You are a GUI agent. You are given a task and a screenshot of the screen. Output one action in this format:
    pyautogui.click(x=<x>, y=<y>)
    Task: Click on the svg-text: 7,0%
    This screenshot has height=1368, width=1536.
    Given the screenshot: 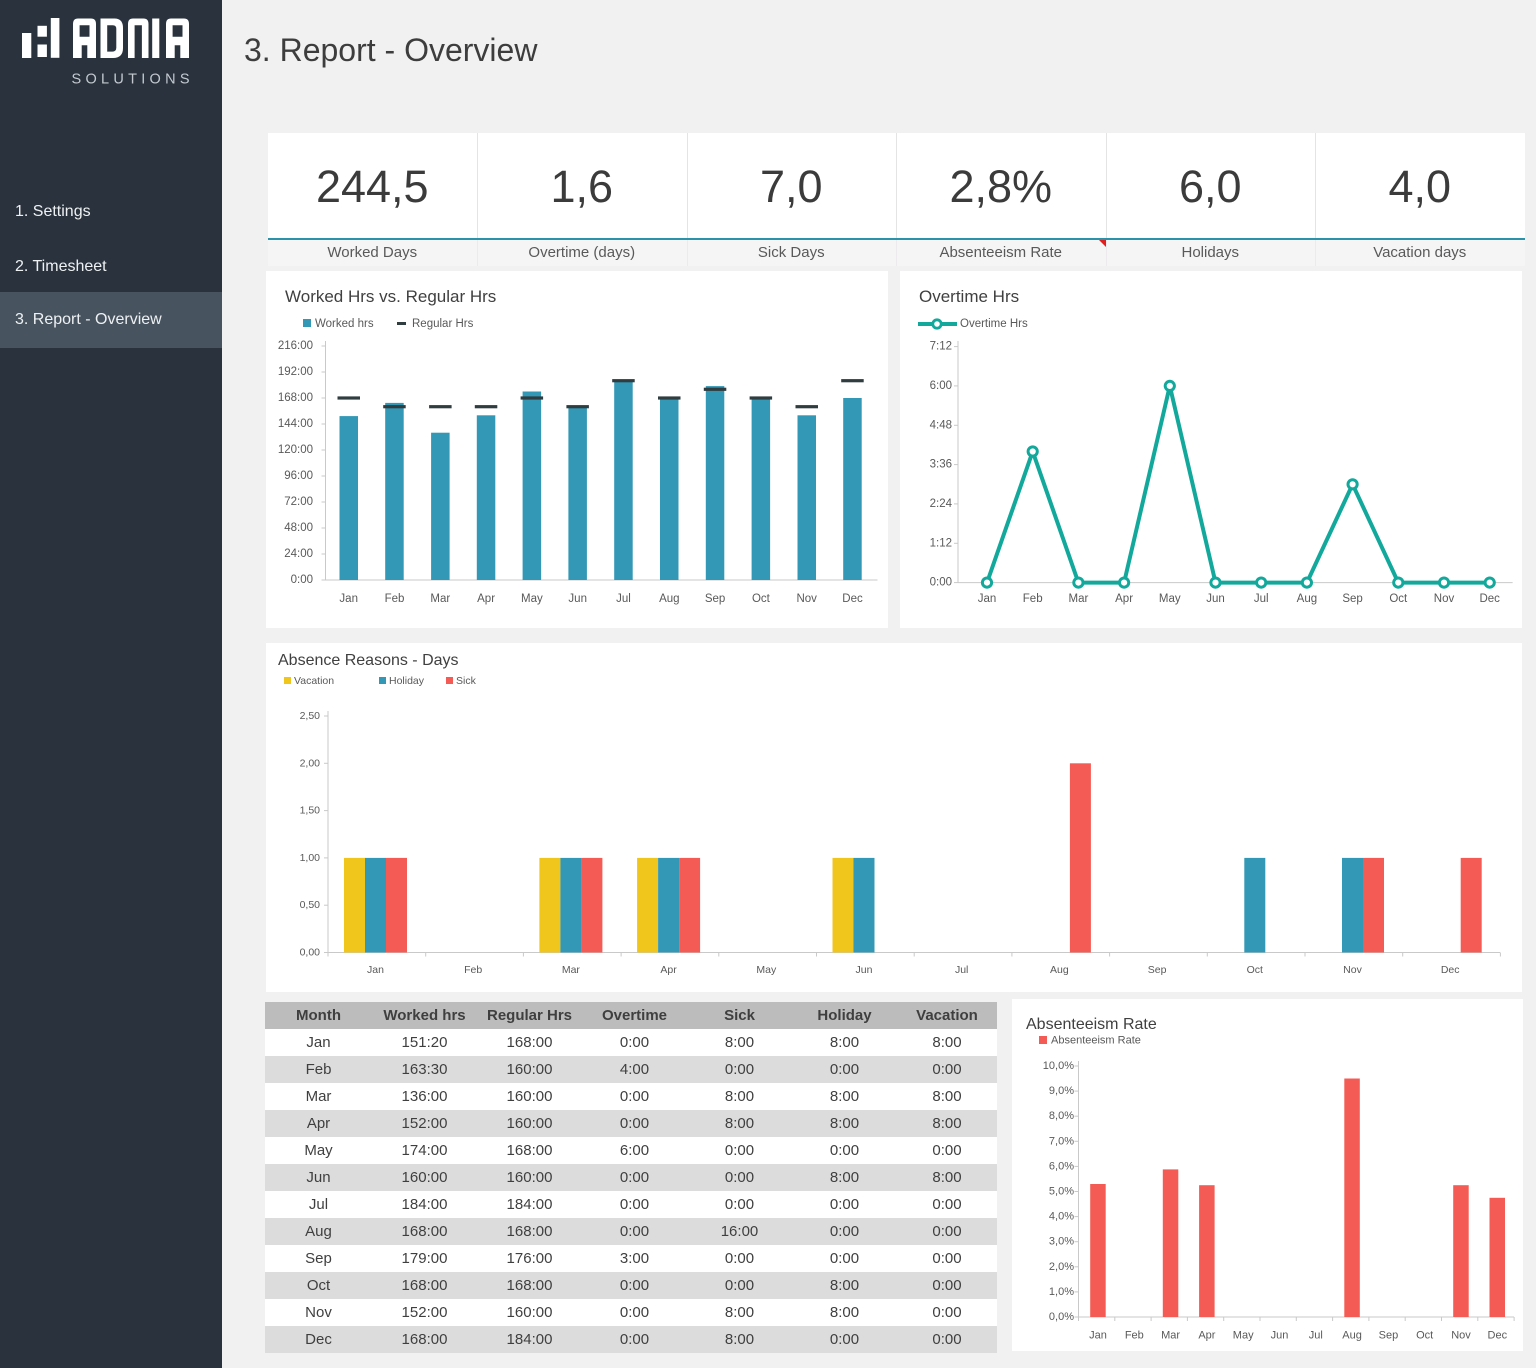 What is the action you would take?
    pyautogui.click(x=1061, y=1141)
    